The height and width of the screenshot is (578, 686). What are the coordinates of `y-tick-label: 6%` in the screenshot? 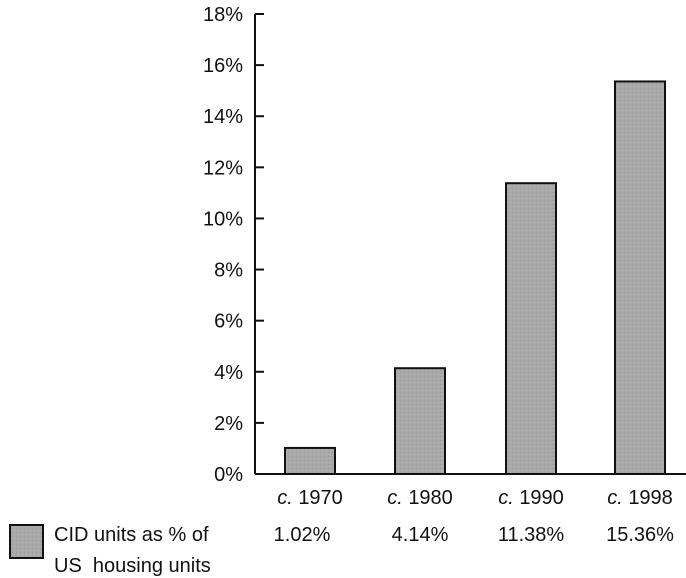 It's located at (228, 322).